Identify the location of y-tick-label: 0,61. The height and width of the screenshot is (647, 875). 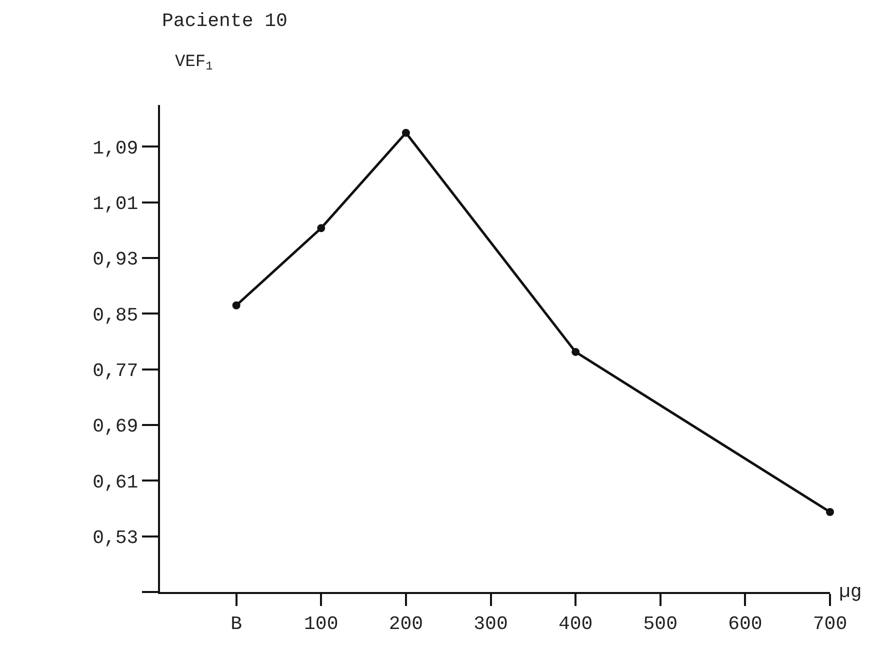
(115, 482).